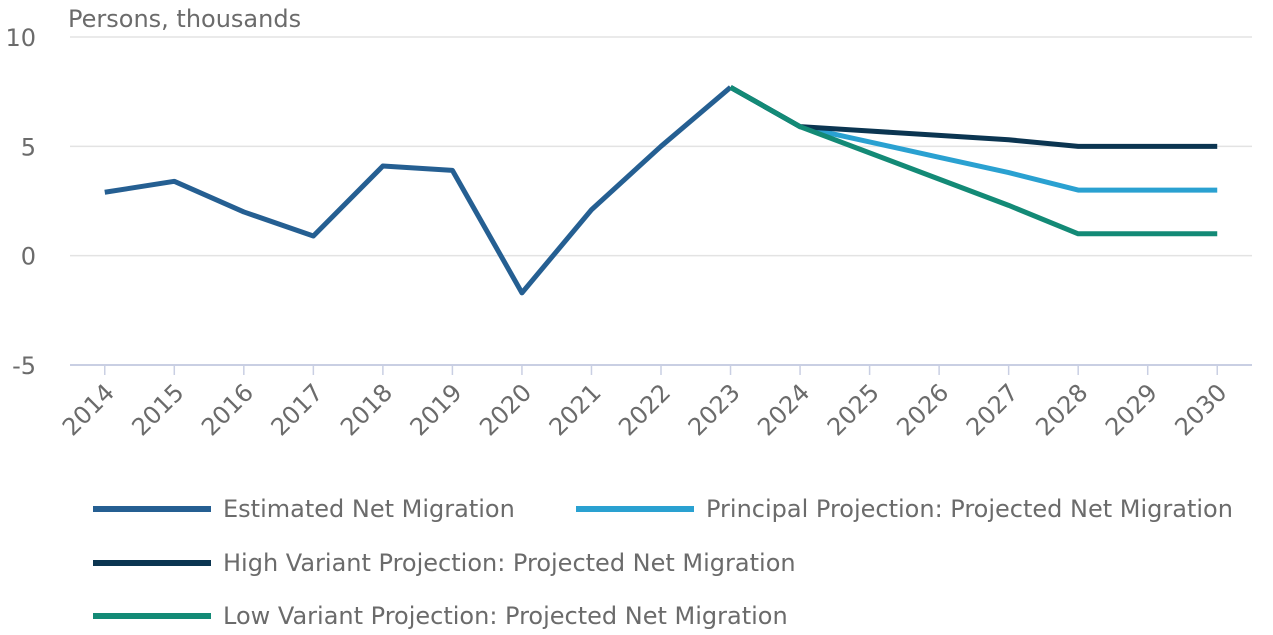 The image size is (1273, 635). What do you see at coordinates (184, 19) in the screenshot?
I see `y-axis-label: Persons, thousands` at bounding box center [184, 19].